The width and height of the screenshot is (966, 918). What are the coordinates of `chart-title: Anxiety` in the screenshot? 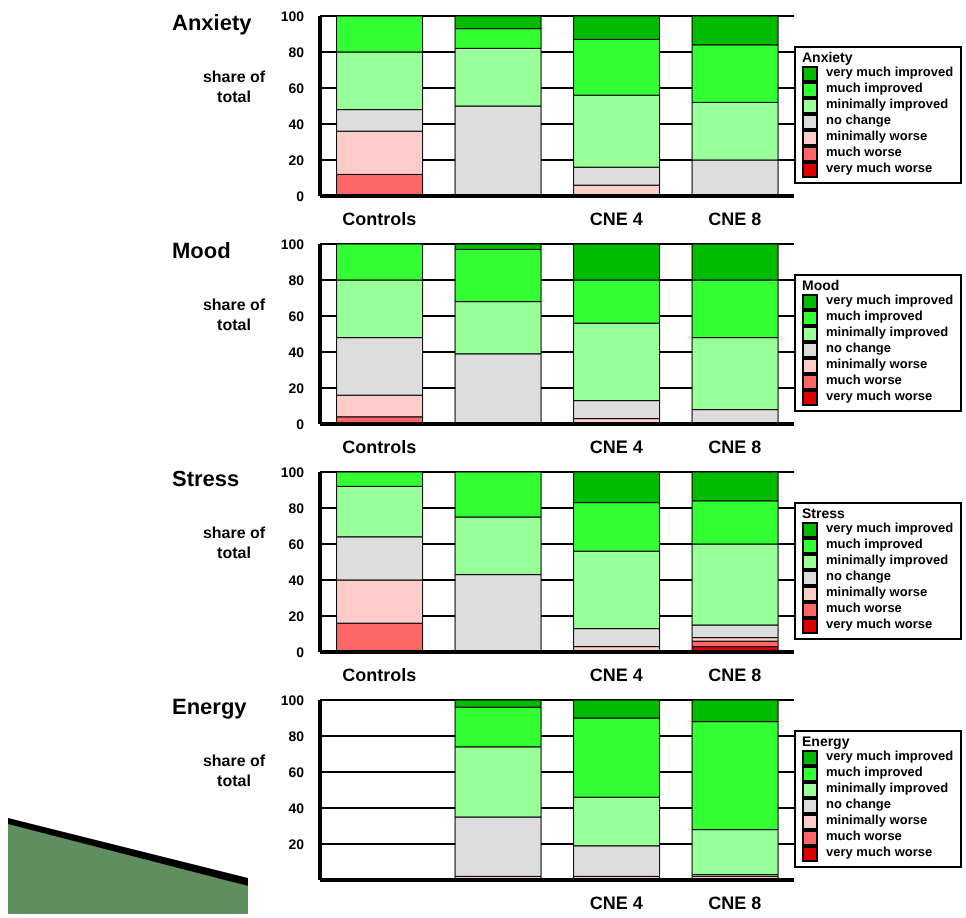 It's located at (212, 24).